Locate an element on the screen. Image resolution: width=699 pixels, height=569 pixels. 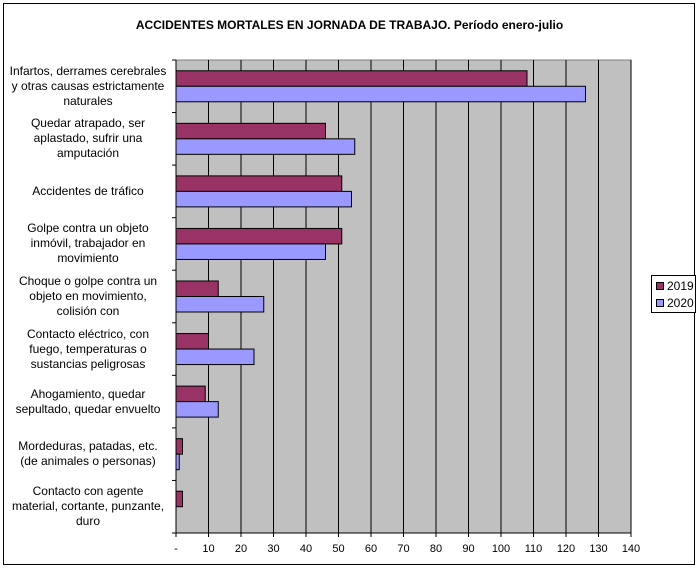
x-tick-label: 70 is located at coordinates (403, 549).